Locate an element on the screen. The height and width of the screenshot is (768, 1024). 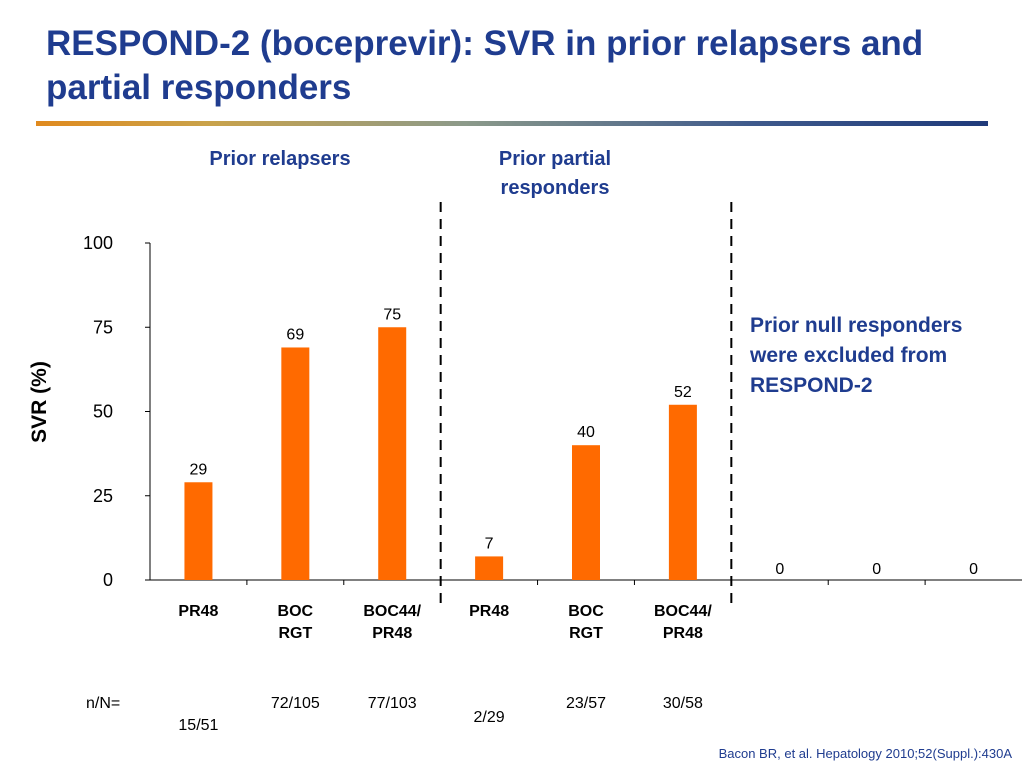
n-over-n-value: 72/105 is located at coordinates (295, 703).